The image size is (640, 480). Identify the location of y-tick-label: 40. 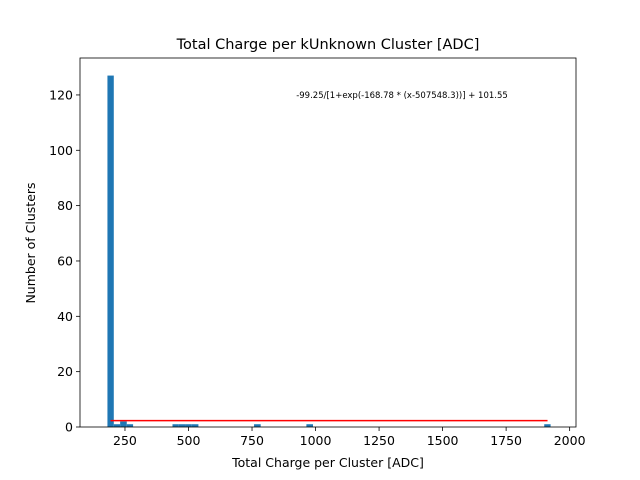
(65, 316).